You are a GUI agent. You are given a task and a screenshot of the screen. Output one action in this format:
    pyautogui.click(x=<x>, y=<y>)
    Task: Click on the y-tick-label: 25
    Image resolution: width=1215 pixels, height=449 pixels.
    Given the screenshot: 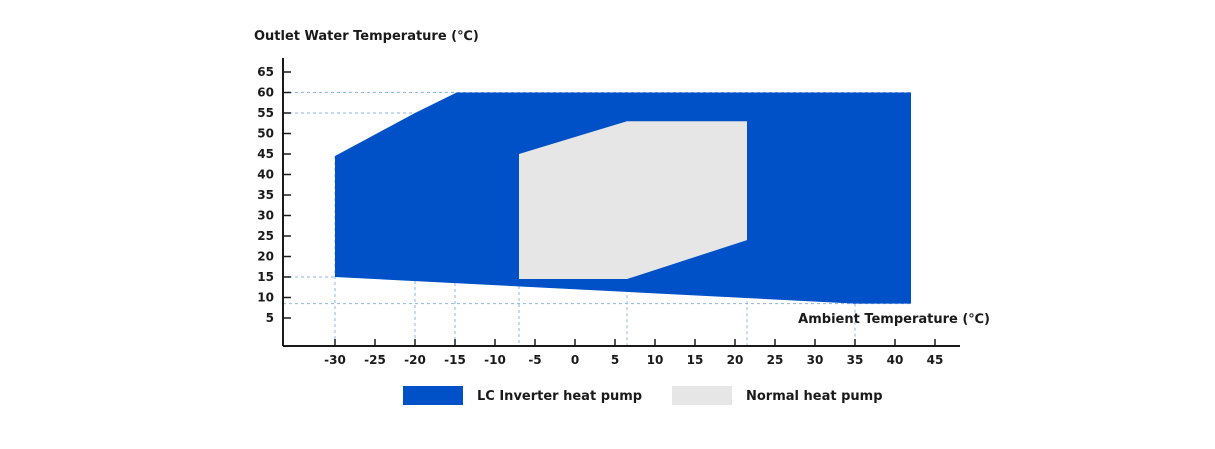 What is the action you would take?
    pyautogui.click(x=265, y=236)
    